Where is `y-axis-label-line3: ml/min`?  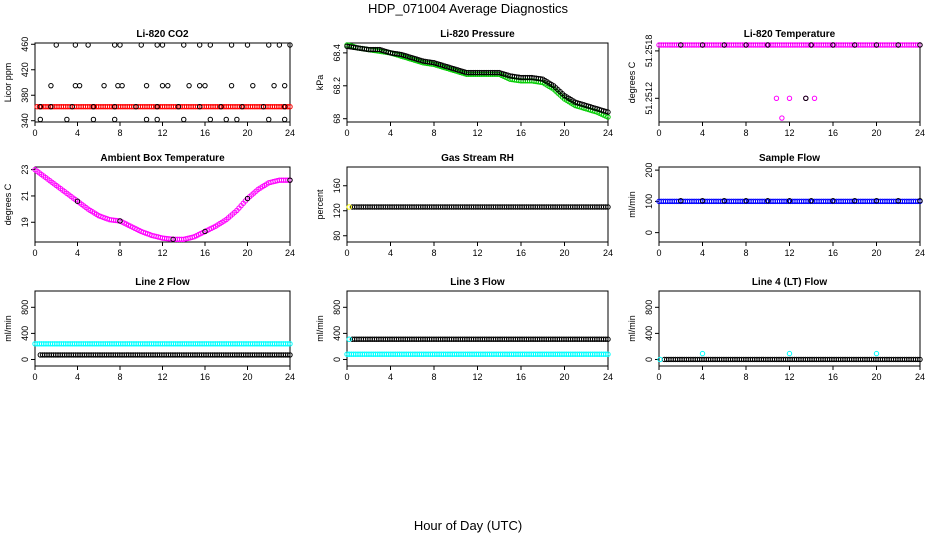
y-axis-label-line3: ml/min is located at coordinates (320, 328).